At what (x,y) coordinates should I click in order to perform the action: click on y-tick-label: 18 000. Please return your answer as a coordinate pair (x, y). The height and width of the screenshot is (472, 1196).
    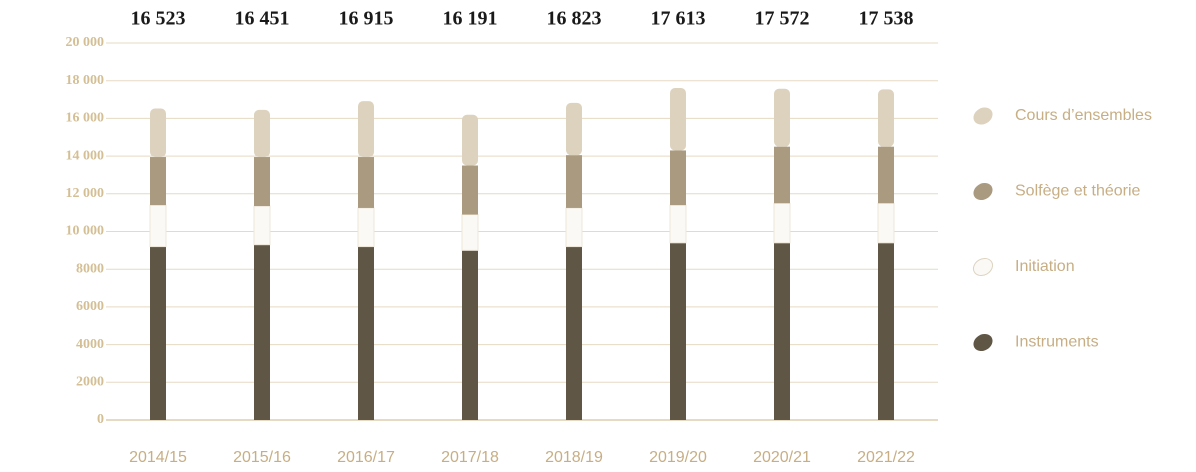
    Looking at the image, I should click on (85, 80).